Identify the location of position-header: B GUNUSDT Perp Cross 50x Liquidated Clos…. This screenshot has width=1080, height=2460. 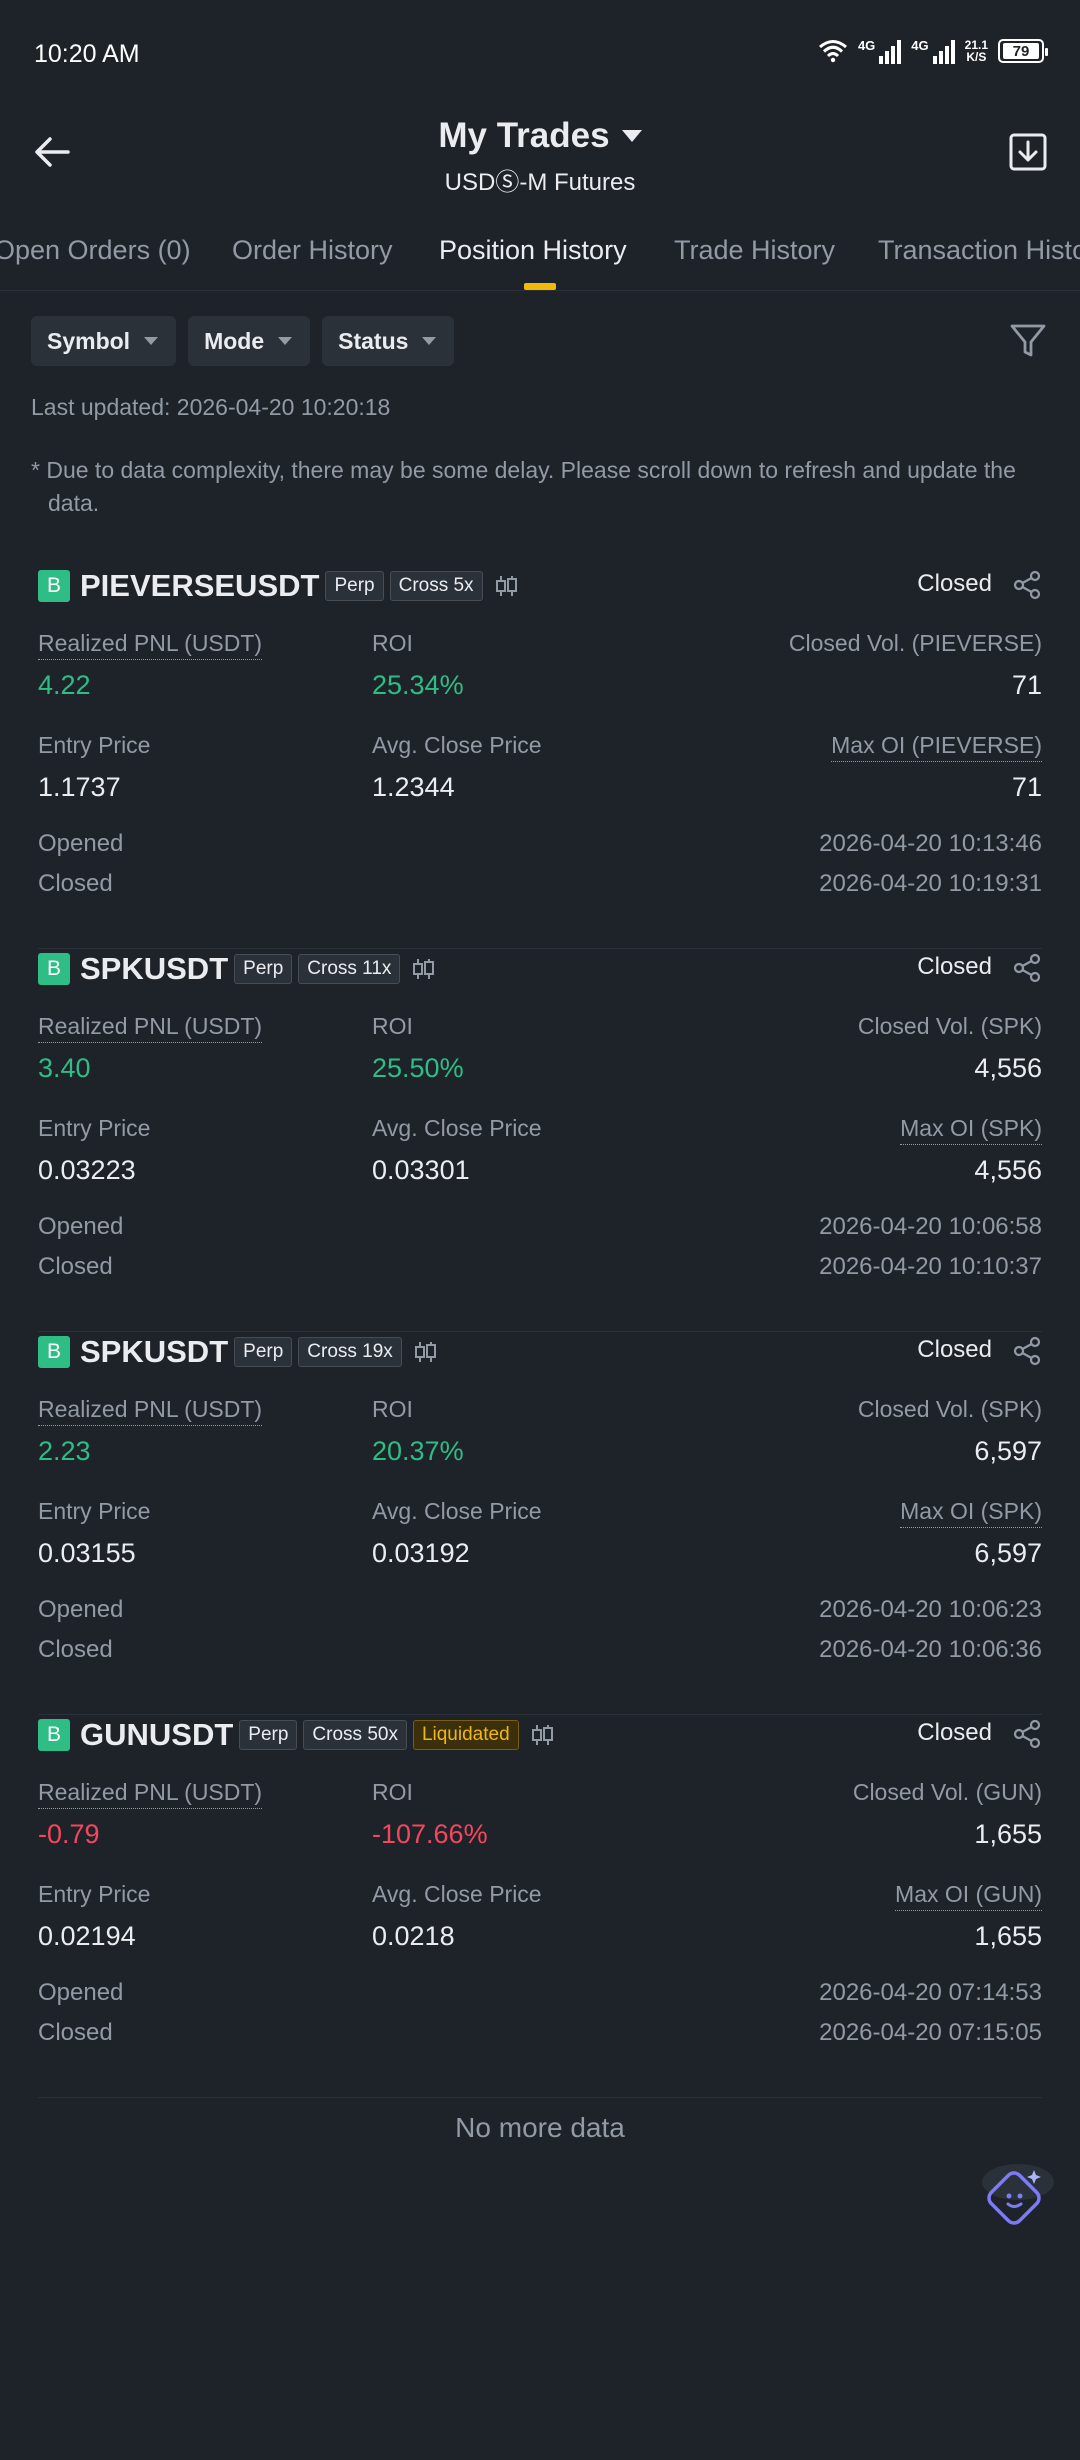
(540, 1735).